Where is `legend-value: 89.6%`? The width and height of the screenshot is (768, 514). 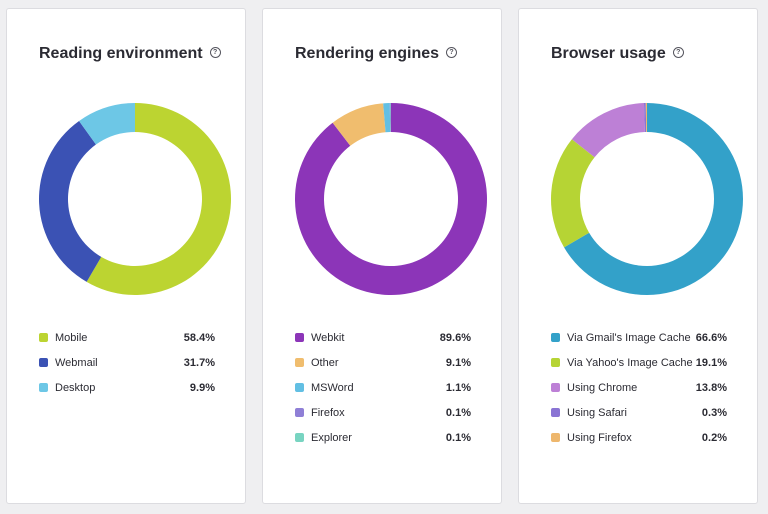
legend-value: 89.6% is located at coordinates (455, 338).